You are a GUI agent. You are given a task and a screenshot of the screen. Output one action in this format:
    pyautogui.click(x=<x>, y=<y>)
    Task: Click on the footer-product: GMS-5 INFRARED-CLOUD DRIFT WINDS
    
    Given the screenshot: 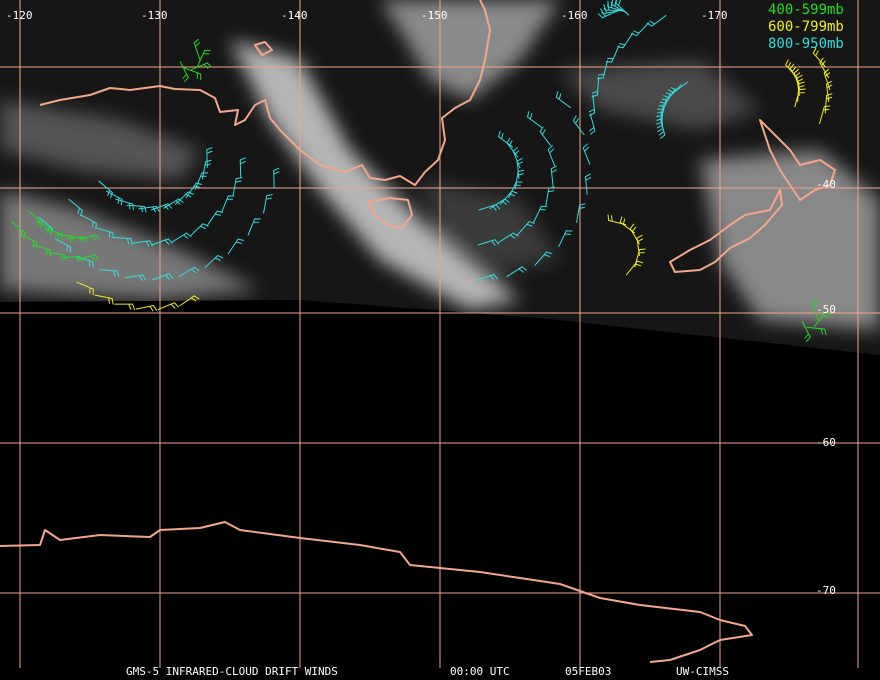 What is the action you would take?
    pyautogui.click(x=232, y=671)
    